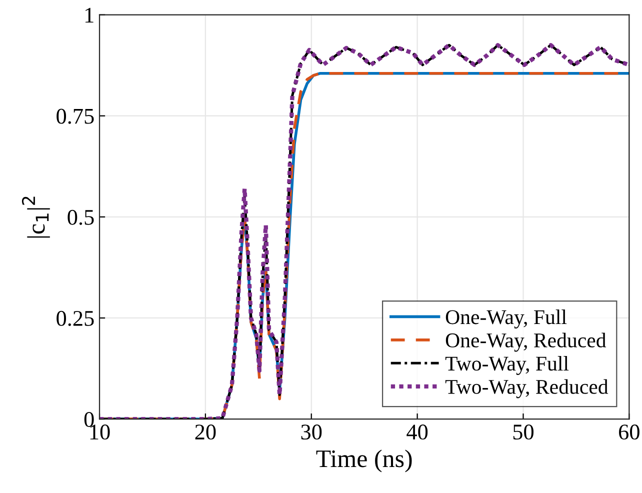 The width and height of the screenshot is (642, 493). What do you see at coordinates (506, 319) in the screenshot?
I see `legend-label: One-Way, Full` at bounding box center [506, 319].